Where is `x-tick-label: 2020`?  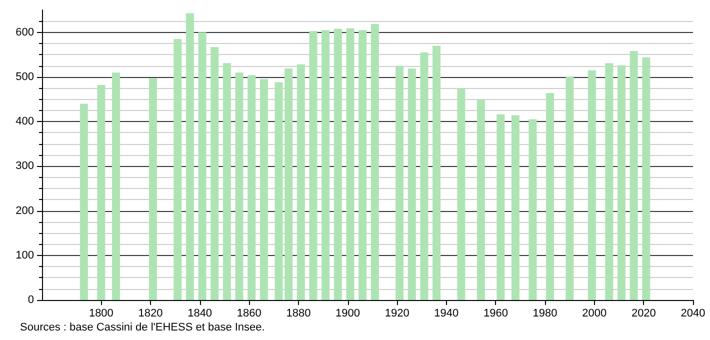
x-tick-label: 2020 is located at coordinates (643, 314).